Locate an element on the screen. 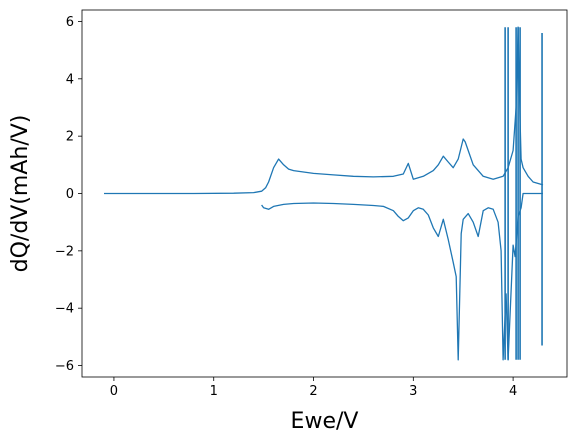 The width and height of the screenshot is (575, 442). y-tick-label: 6 is located at coordinates (70, 22).